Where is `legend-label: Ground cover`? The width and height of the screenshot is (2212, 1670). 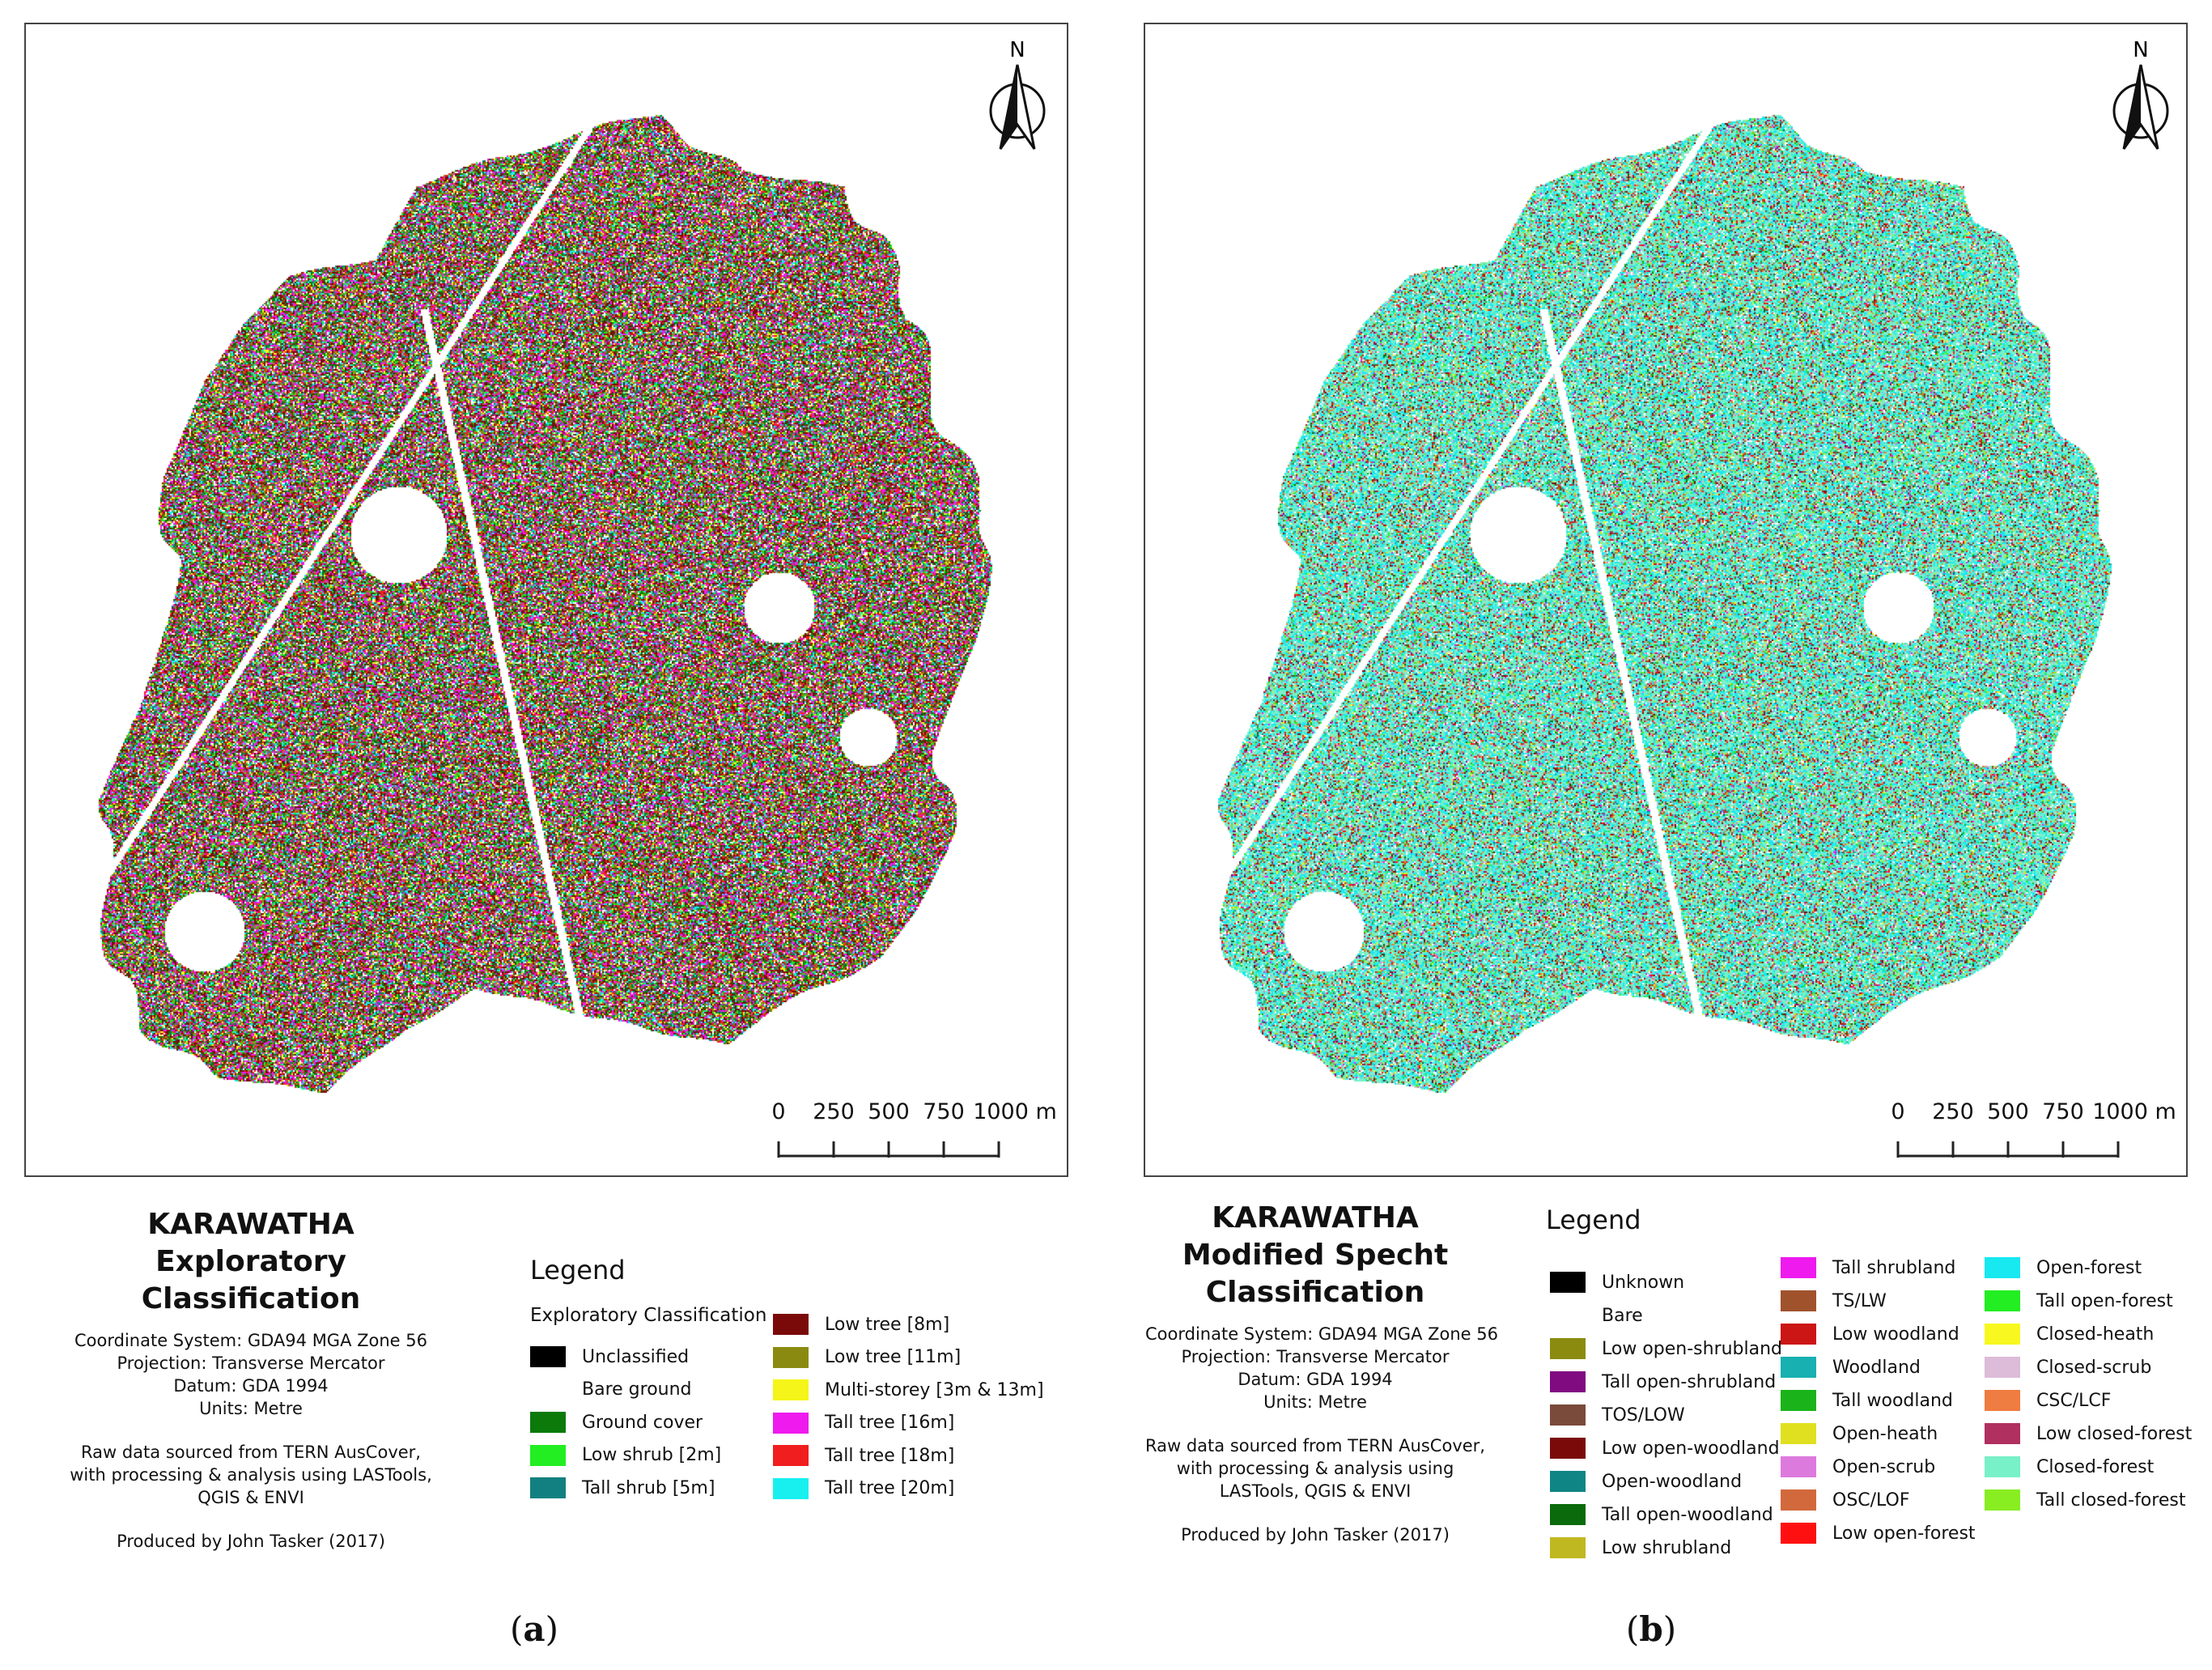
legend-label: Ground cover is located at coordinates (642, 1422).